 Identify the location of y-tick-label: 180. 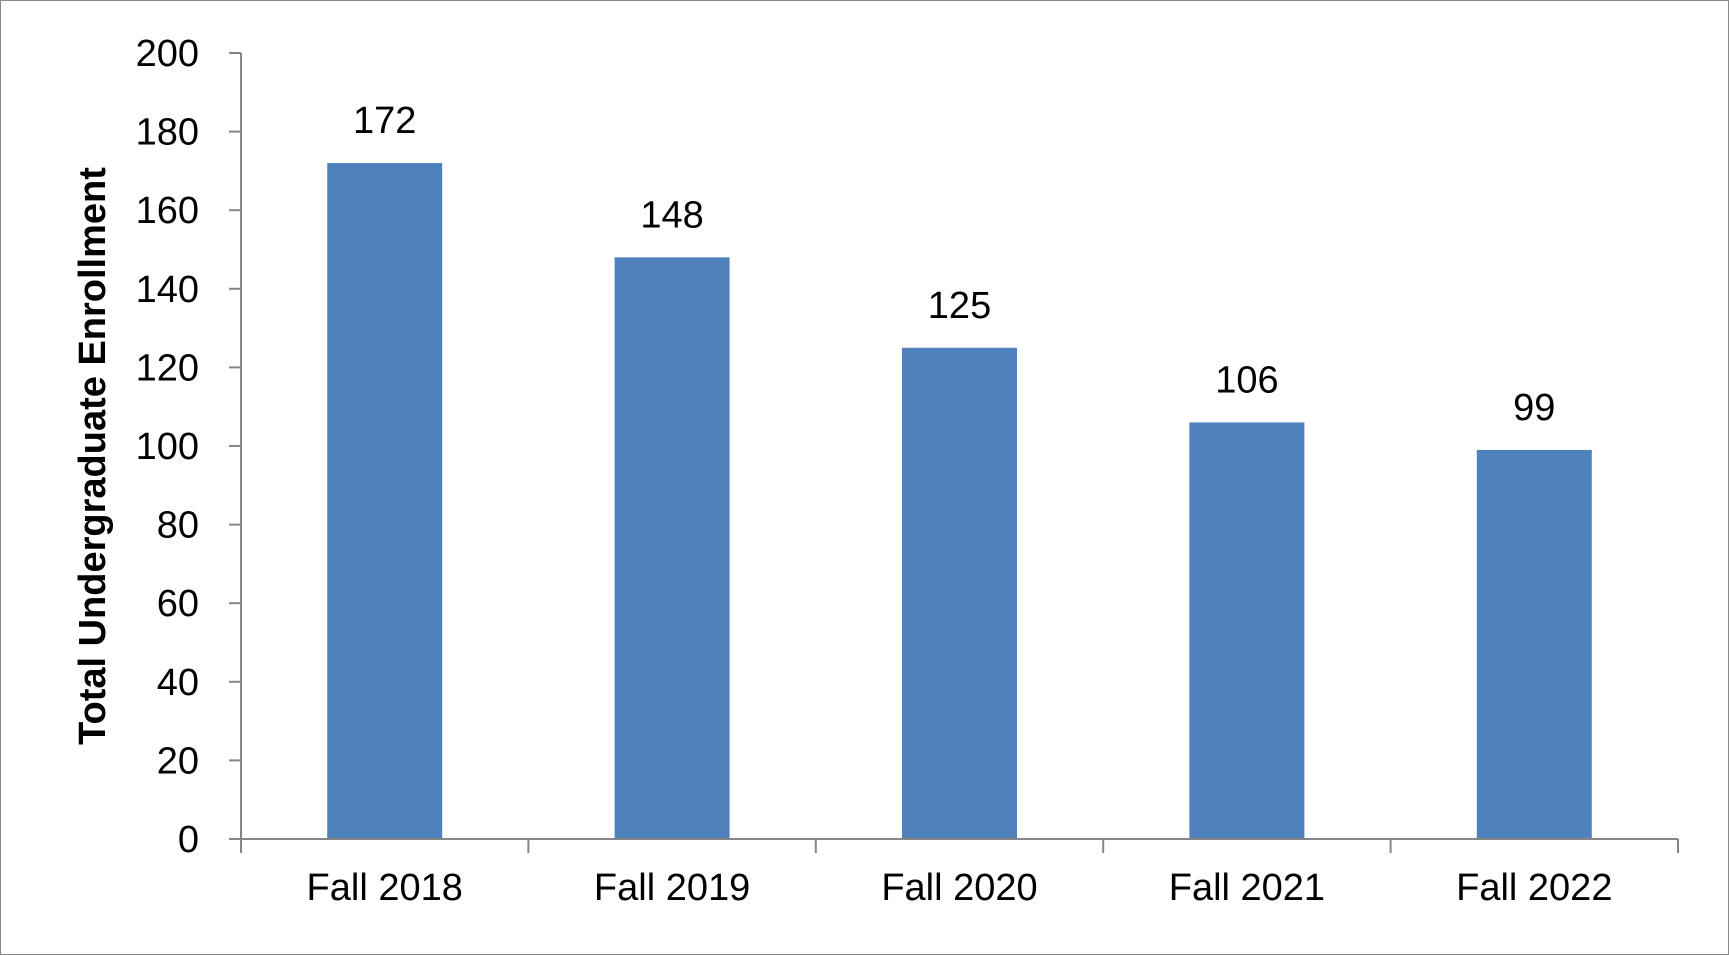
(167, 133).